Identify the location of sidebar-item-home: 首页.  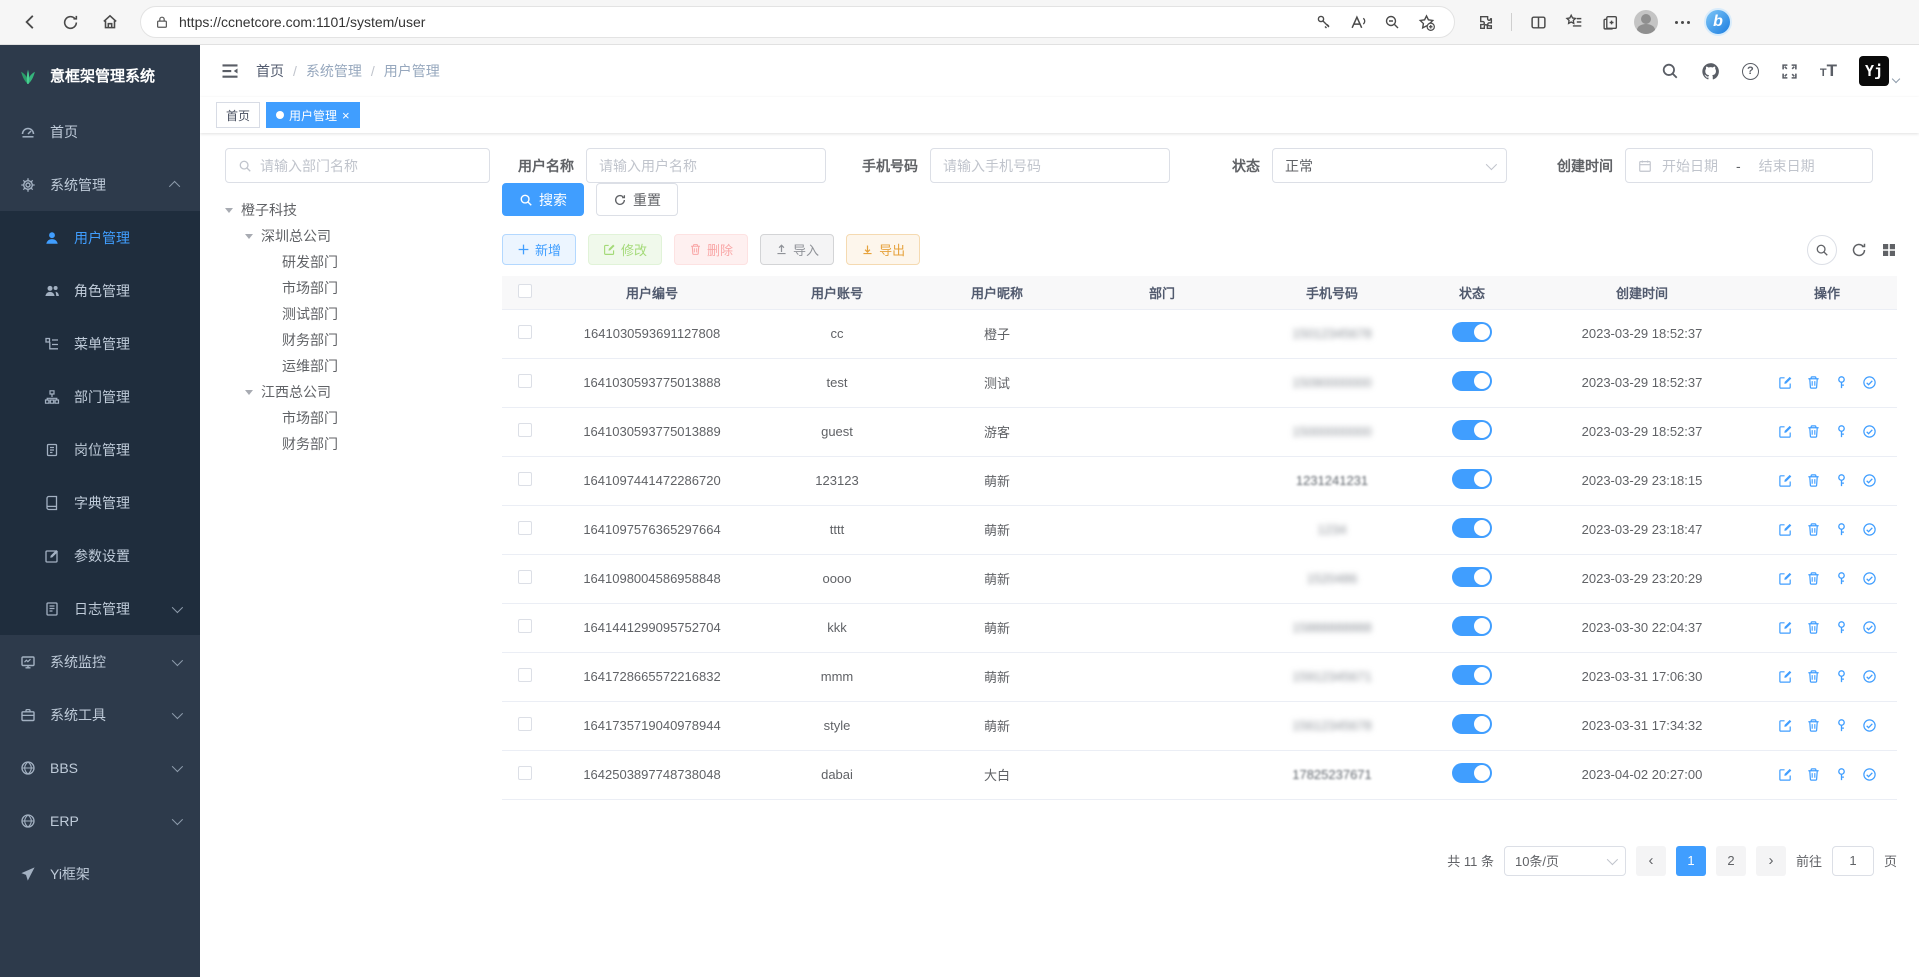
(100, 131).